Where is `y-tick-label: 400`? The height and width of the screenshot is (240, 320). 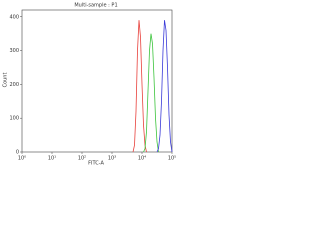
y-tick-label: 400 is located at coordinates (14, 17).